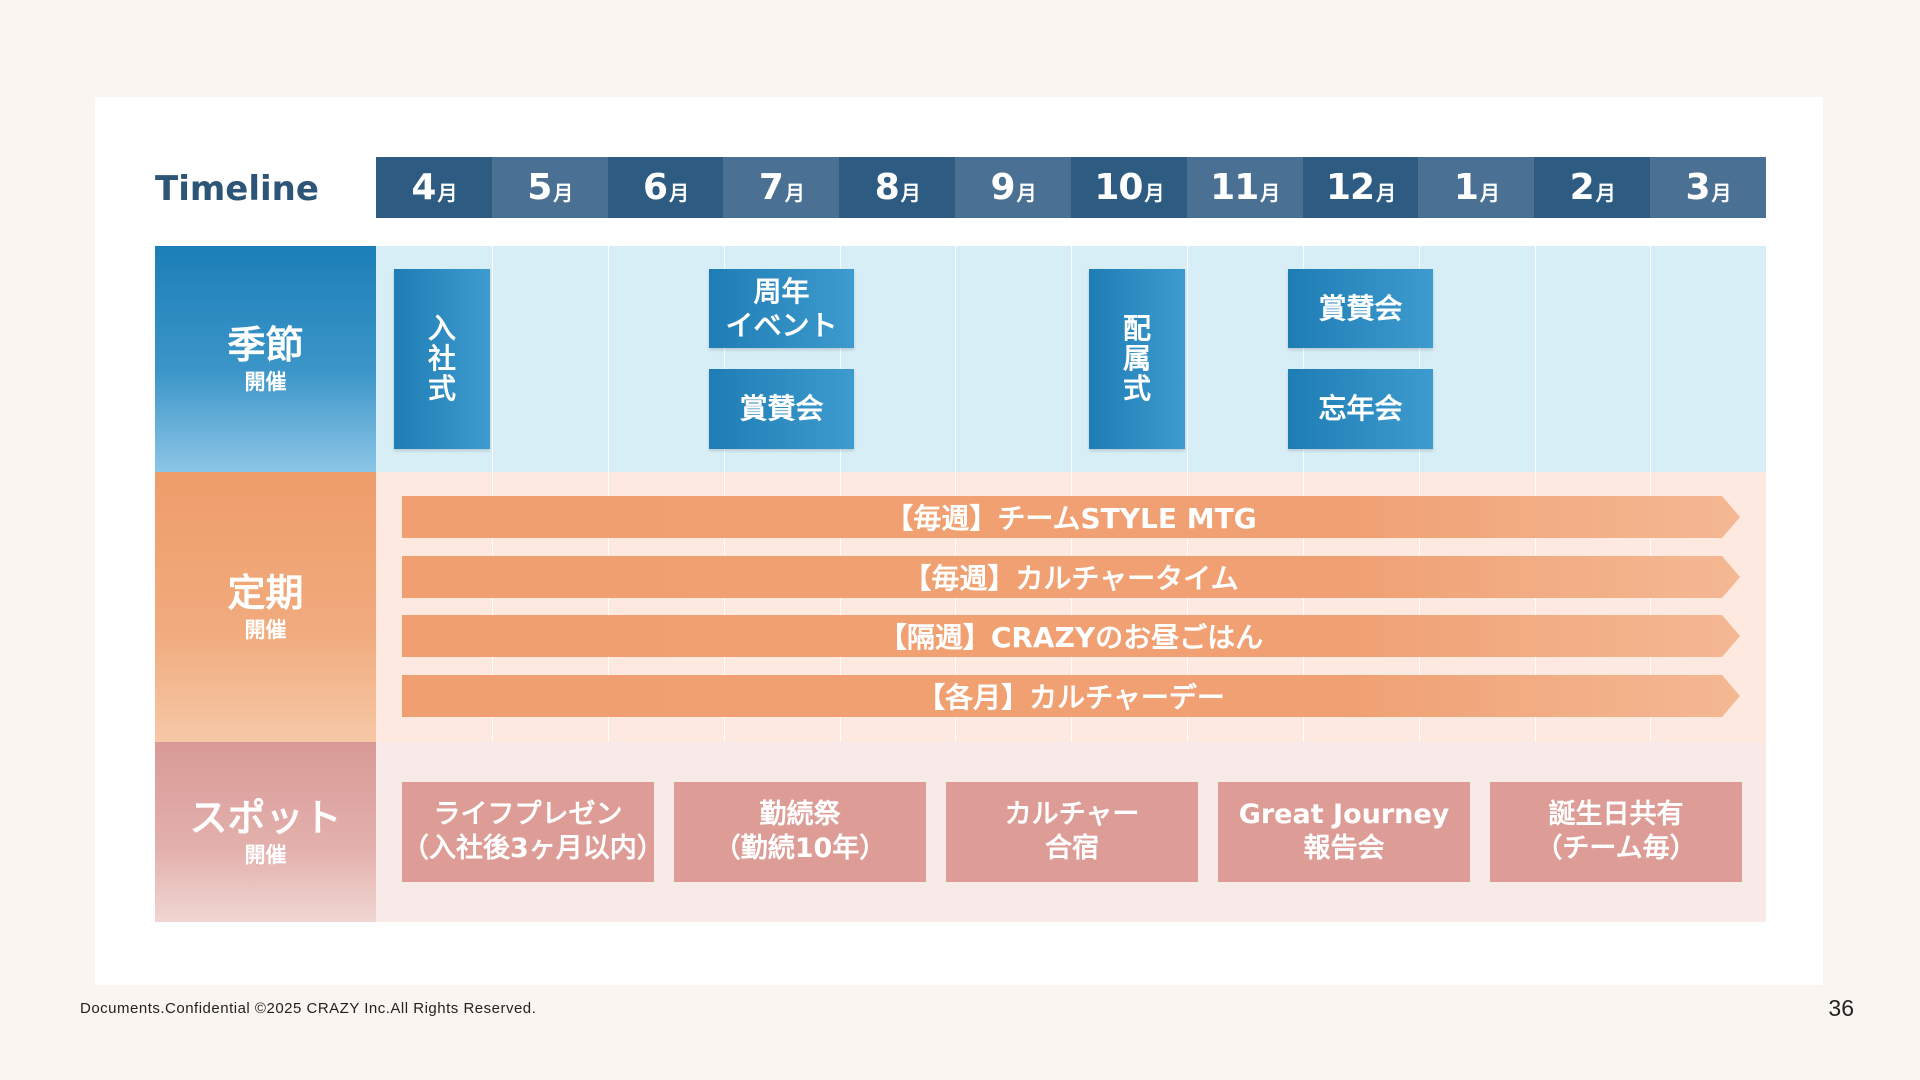 This screenshot has width=1920, height=1080. Describe the element at coordinates (237, 189) in the screenshot. I see `timeline-label: Timeline` at that location.